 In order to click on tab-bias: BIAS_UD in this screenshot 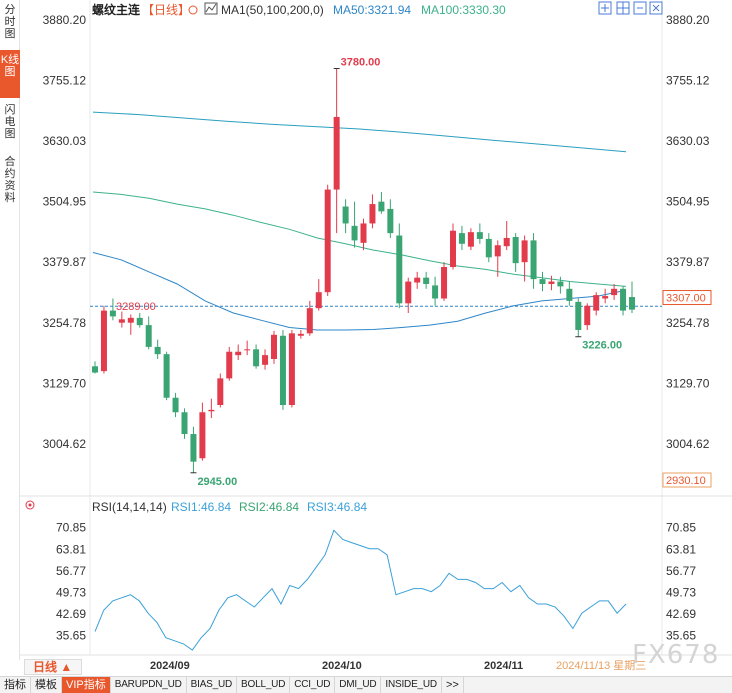, I will do `click(212, 684)`.